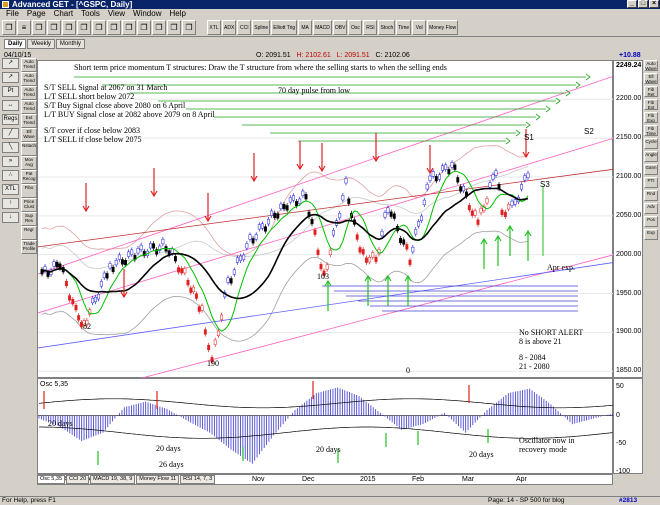  I want to click on toolbar-button-3: ❐, so click(54, 27).